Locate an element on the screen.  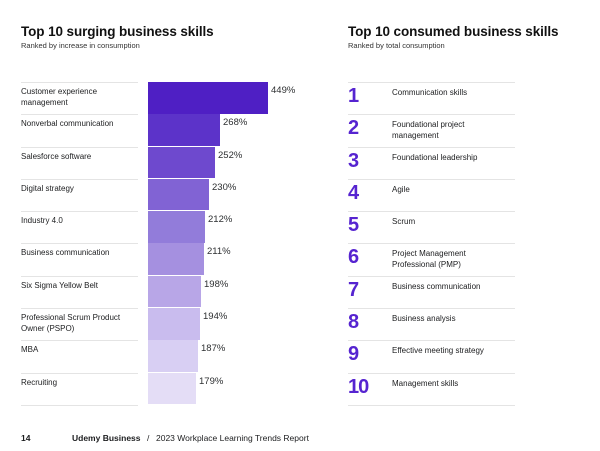
bar-value-label: 187% is located at coordinates (213, 349).